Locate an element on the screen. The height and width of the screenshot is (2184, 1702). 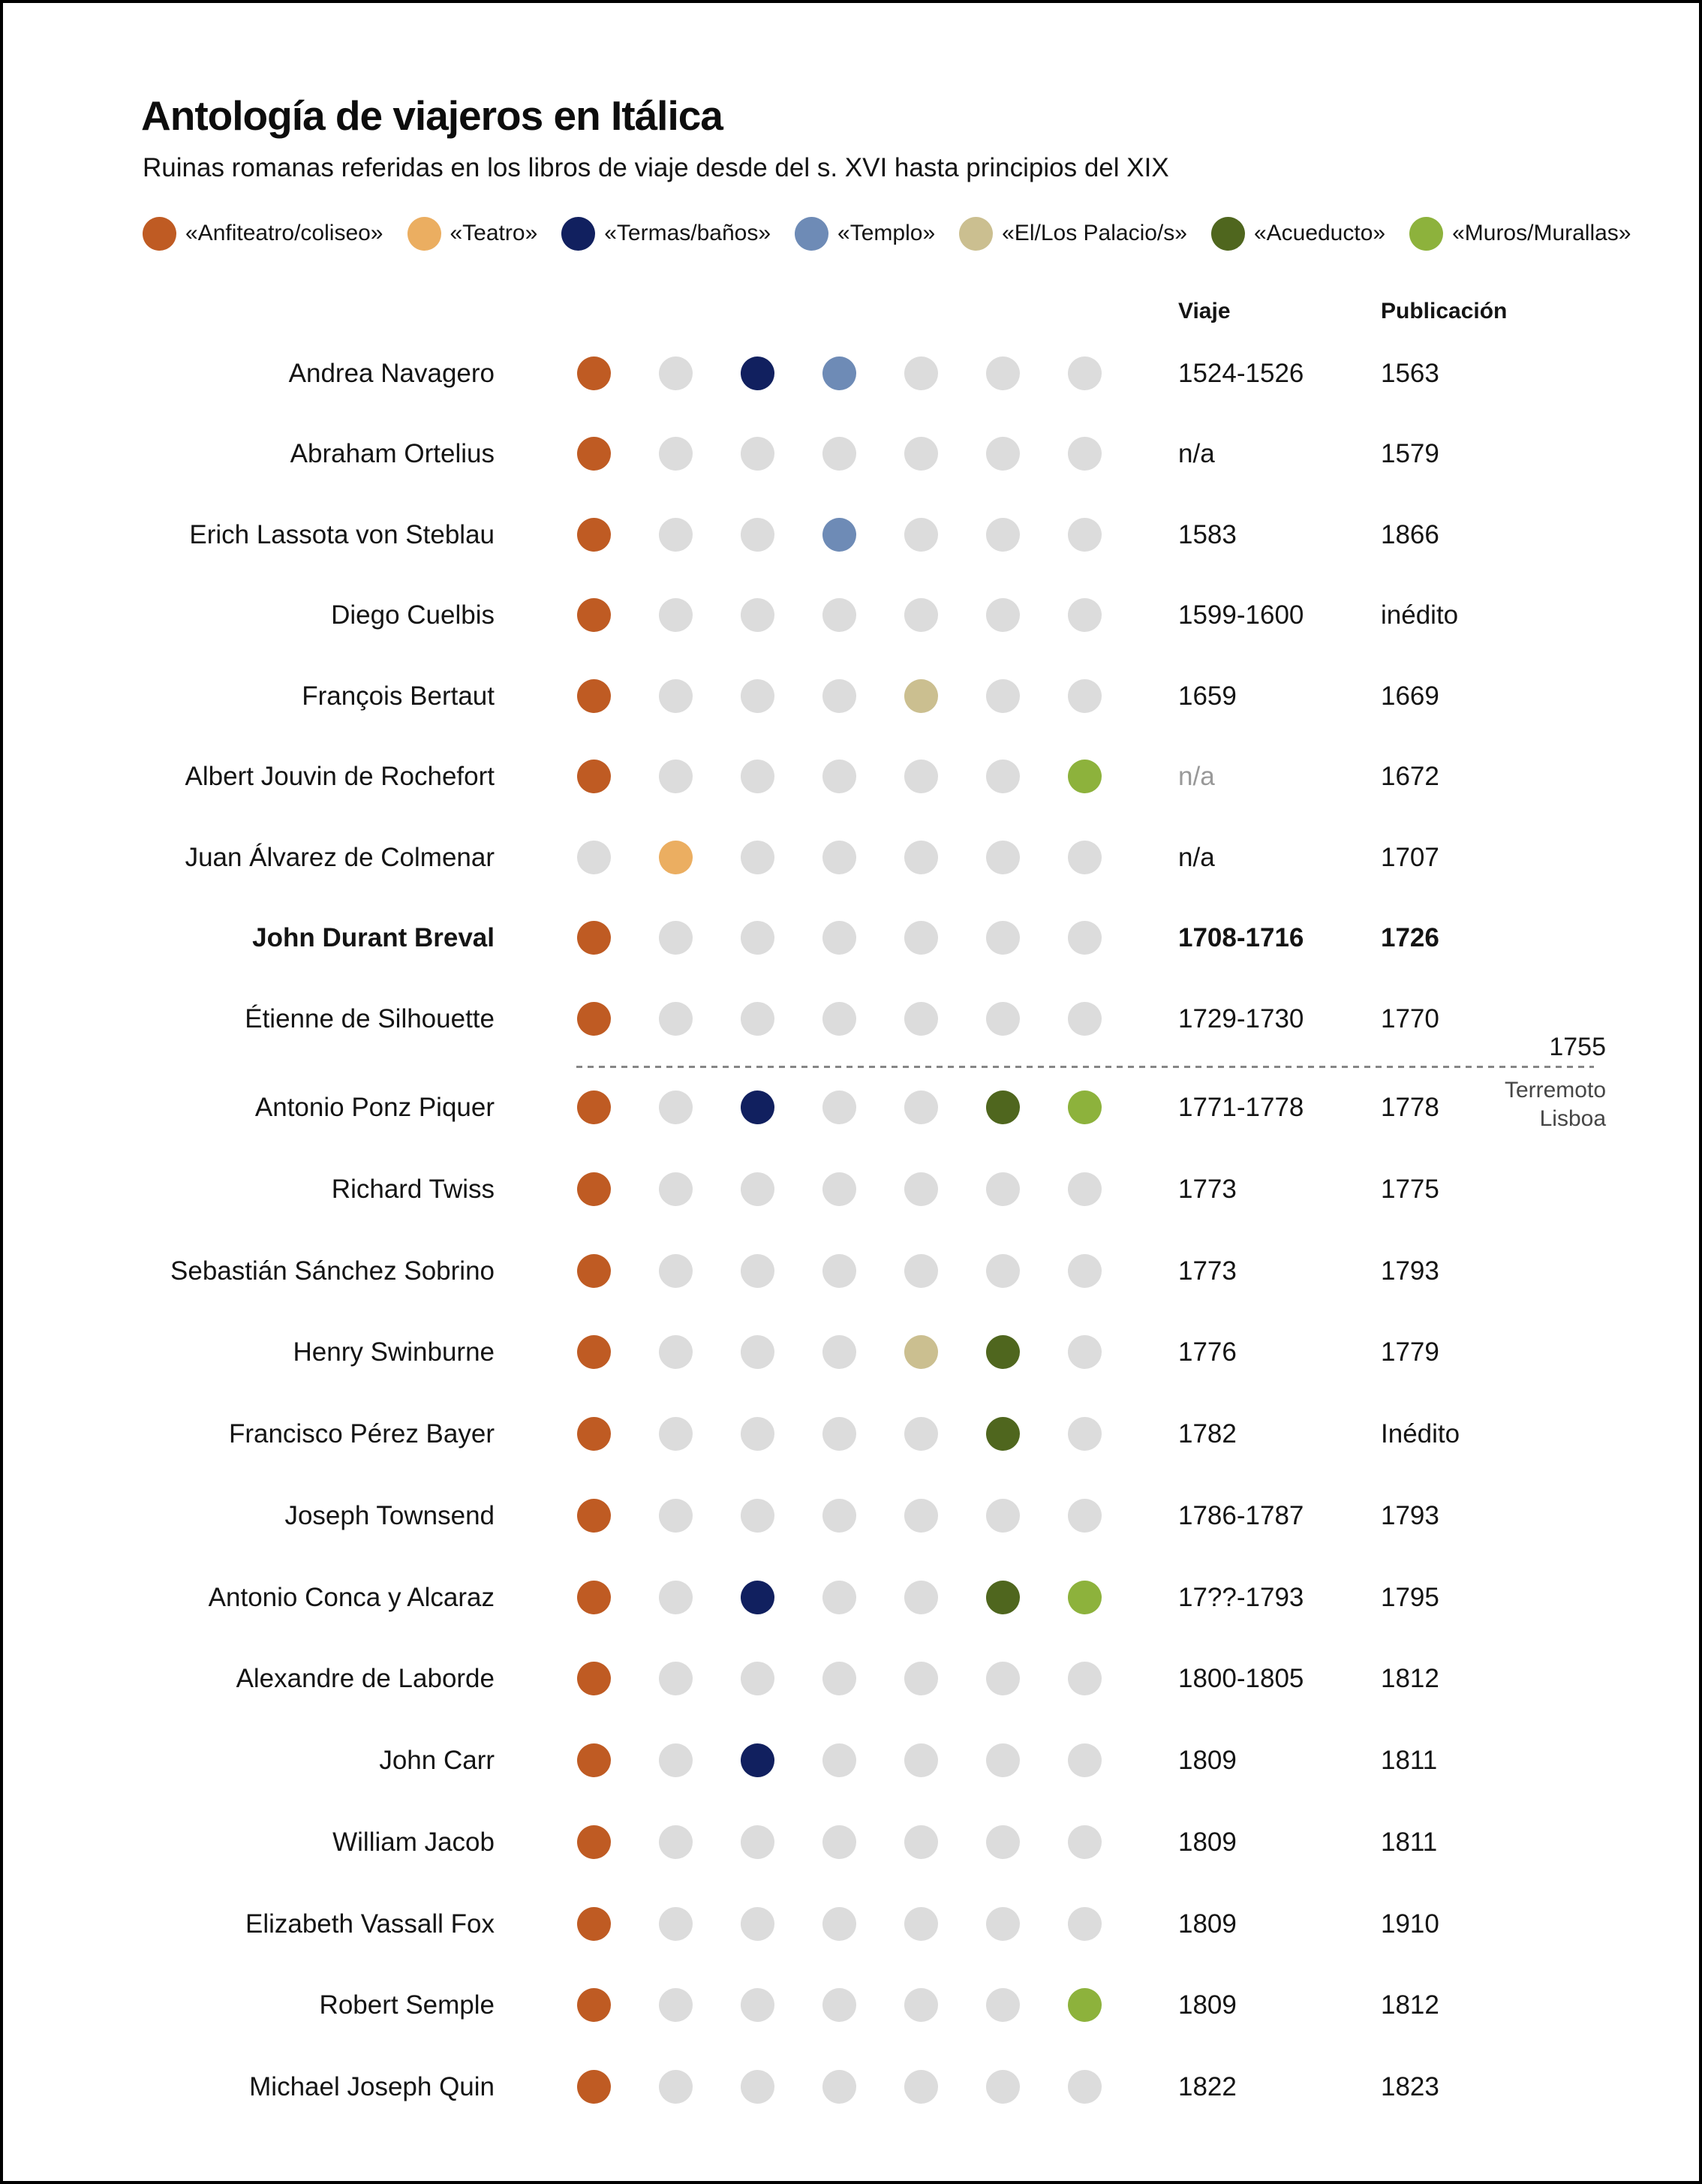
legend-item-acueducto: «Acueducto» is located at coordinates (1297, 233).